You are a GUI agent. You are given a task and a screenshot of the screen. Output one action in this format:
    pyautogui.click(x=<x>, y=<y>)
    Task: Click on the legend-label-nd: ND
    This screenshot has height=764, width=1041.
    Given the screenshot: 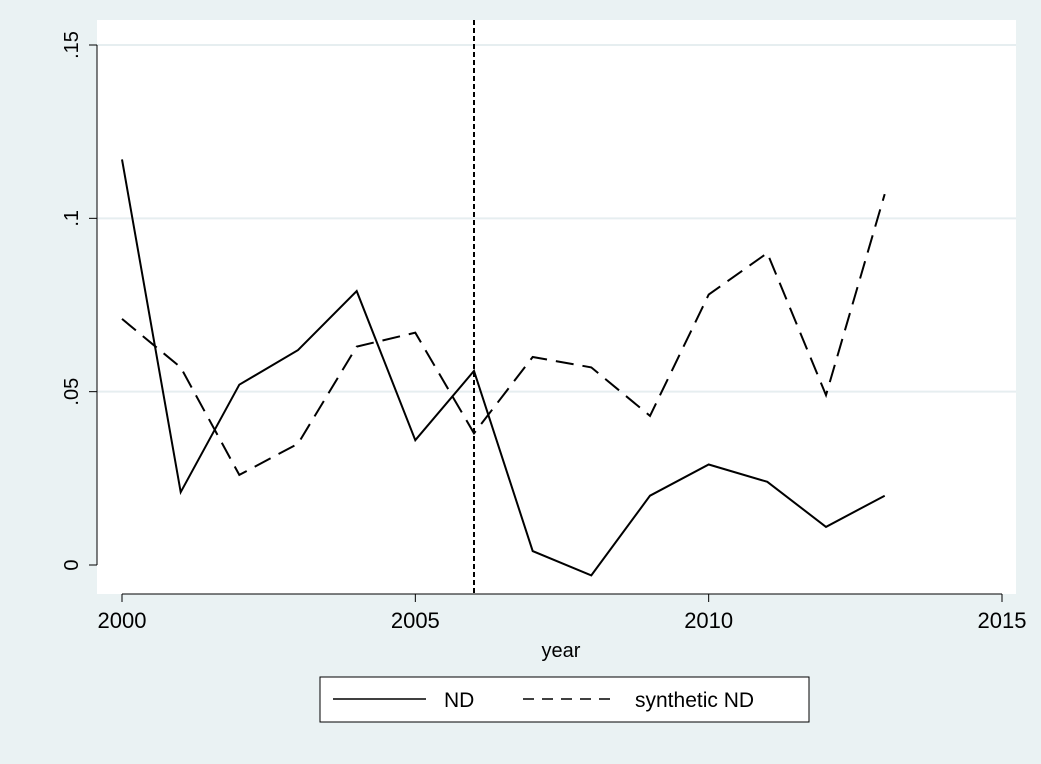 What is the action you would take?
    pyautogui.click(x=459, y=700)
    